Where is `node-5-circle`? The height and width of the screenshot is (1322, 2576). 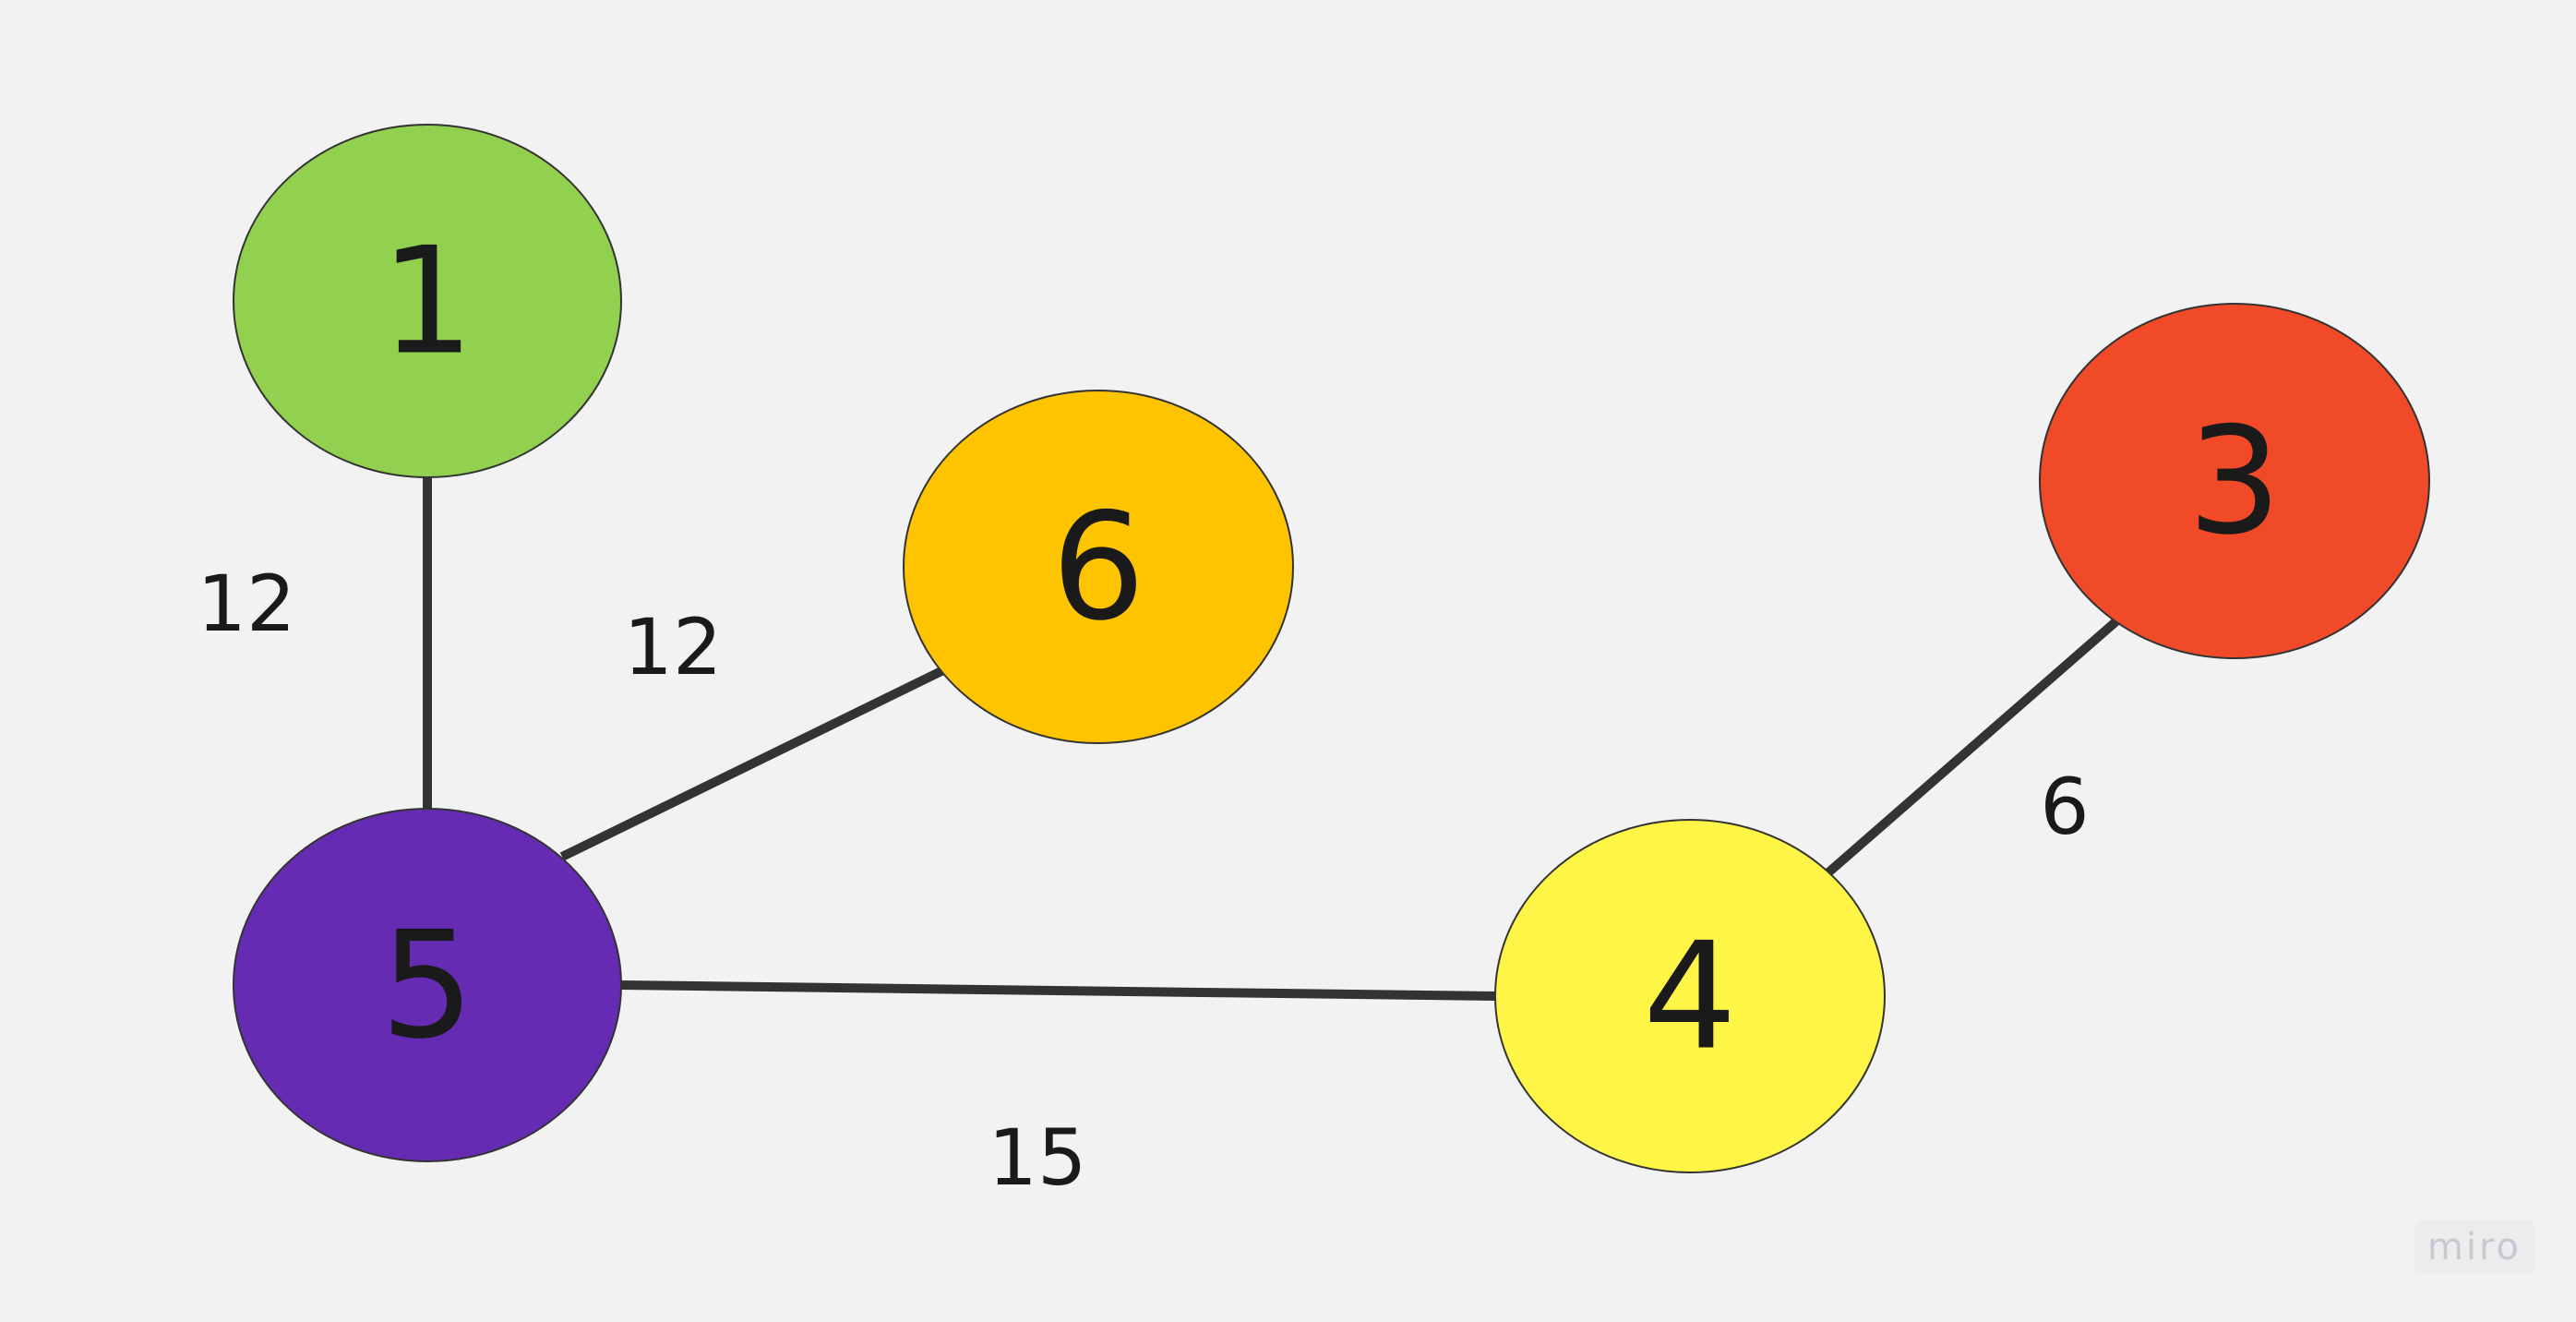
node-5-circle is located at coordinates (428, 985).